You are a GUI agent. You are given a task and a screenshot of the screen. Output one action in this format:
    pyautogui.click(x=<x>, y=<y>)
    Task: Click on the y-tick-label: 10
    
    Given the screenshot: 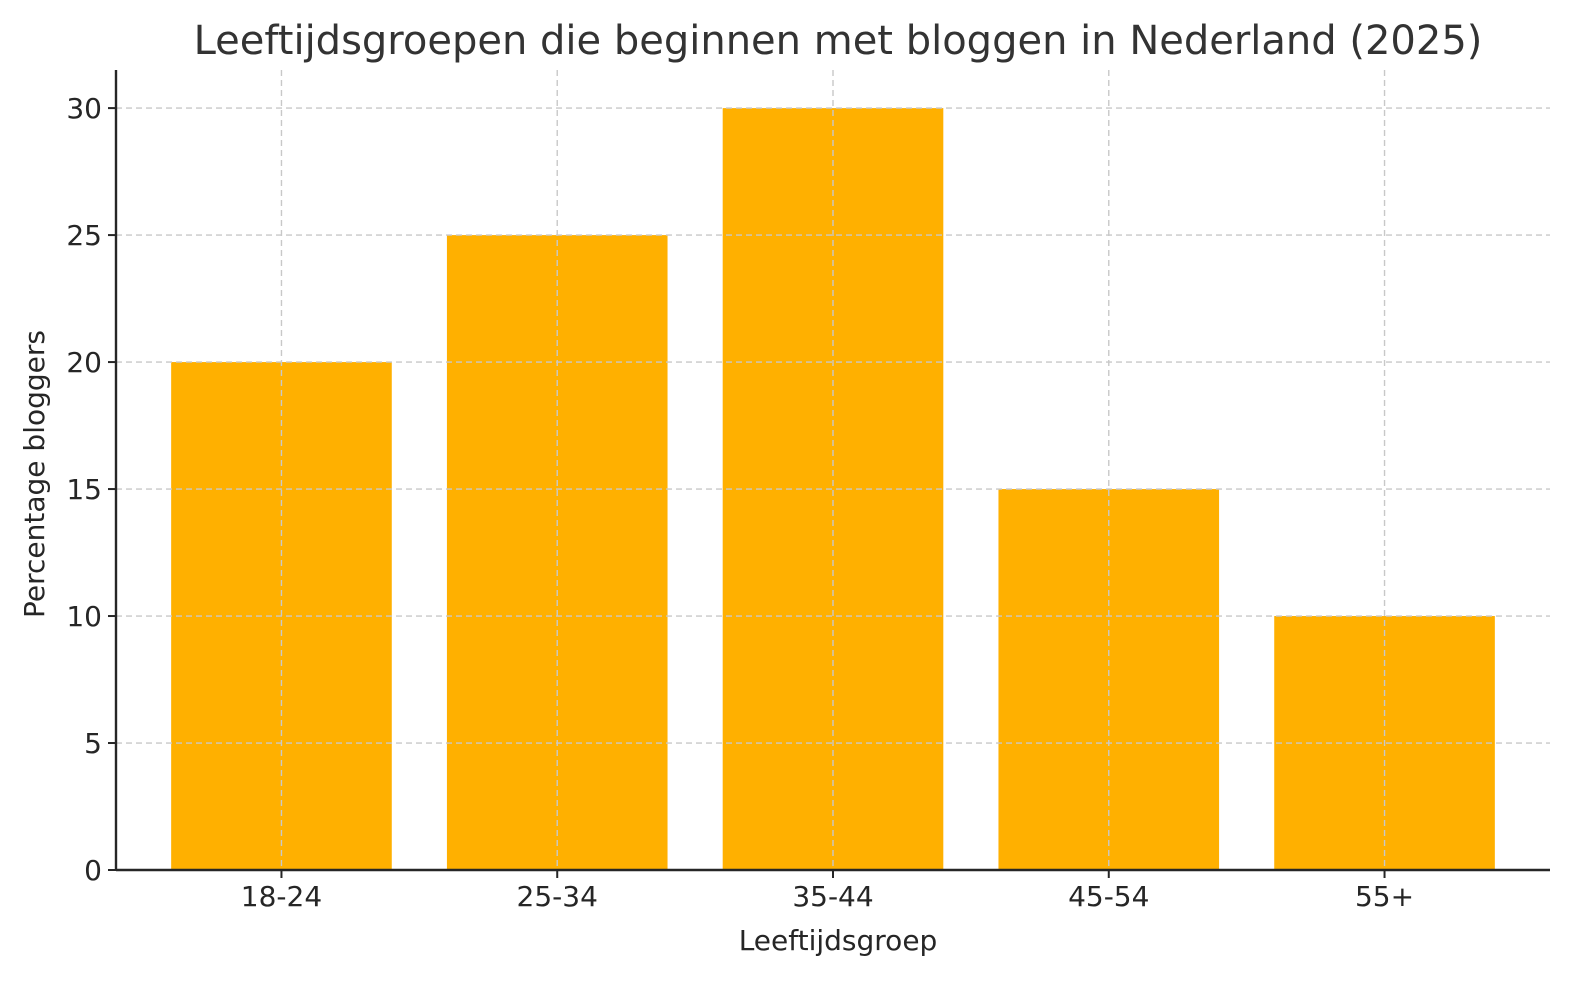 What is the action you would take?
    pyautogui.click(x=84, y=616)
    